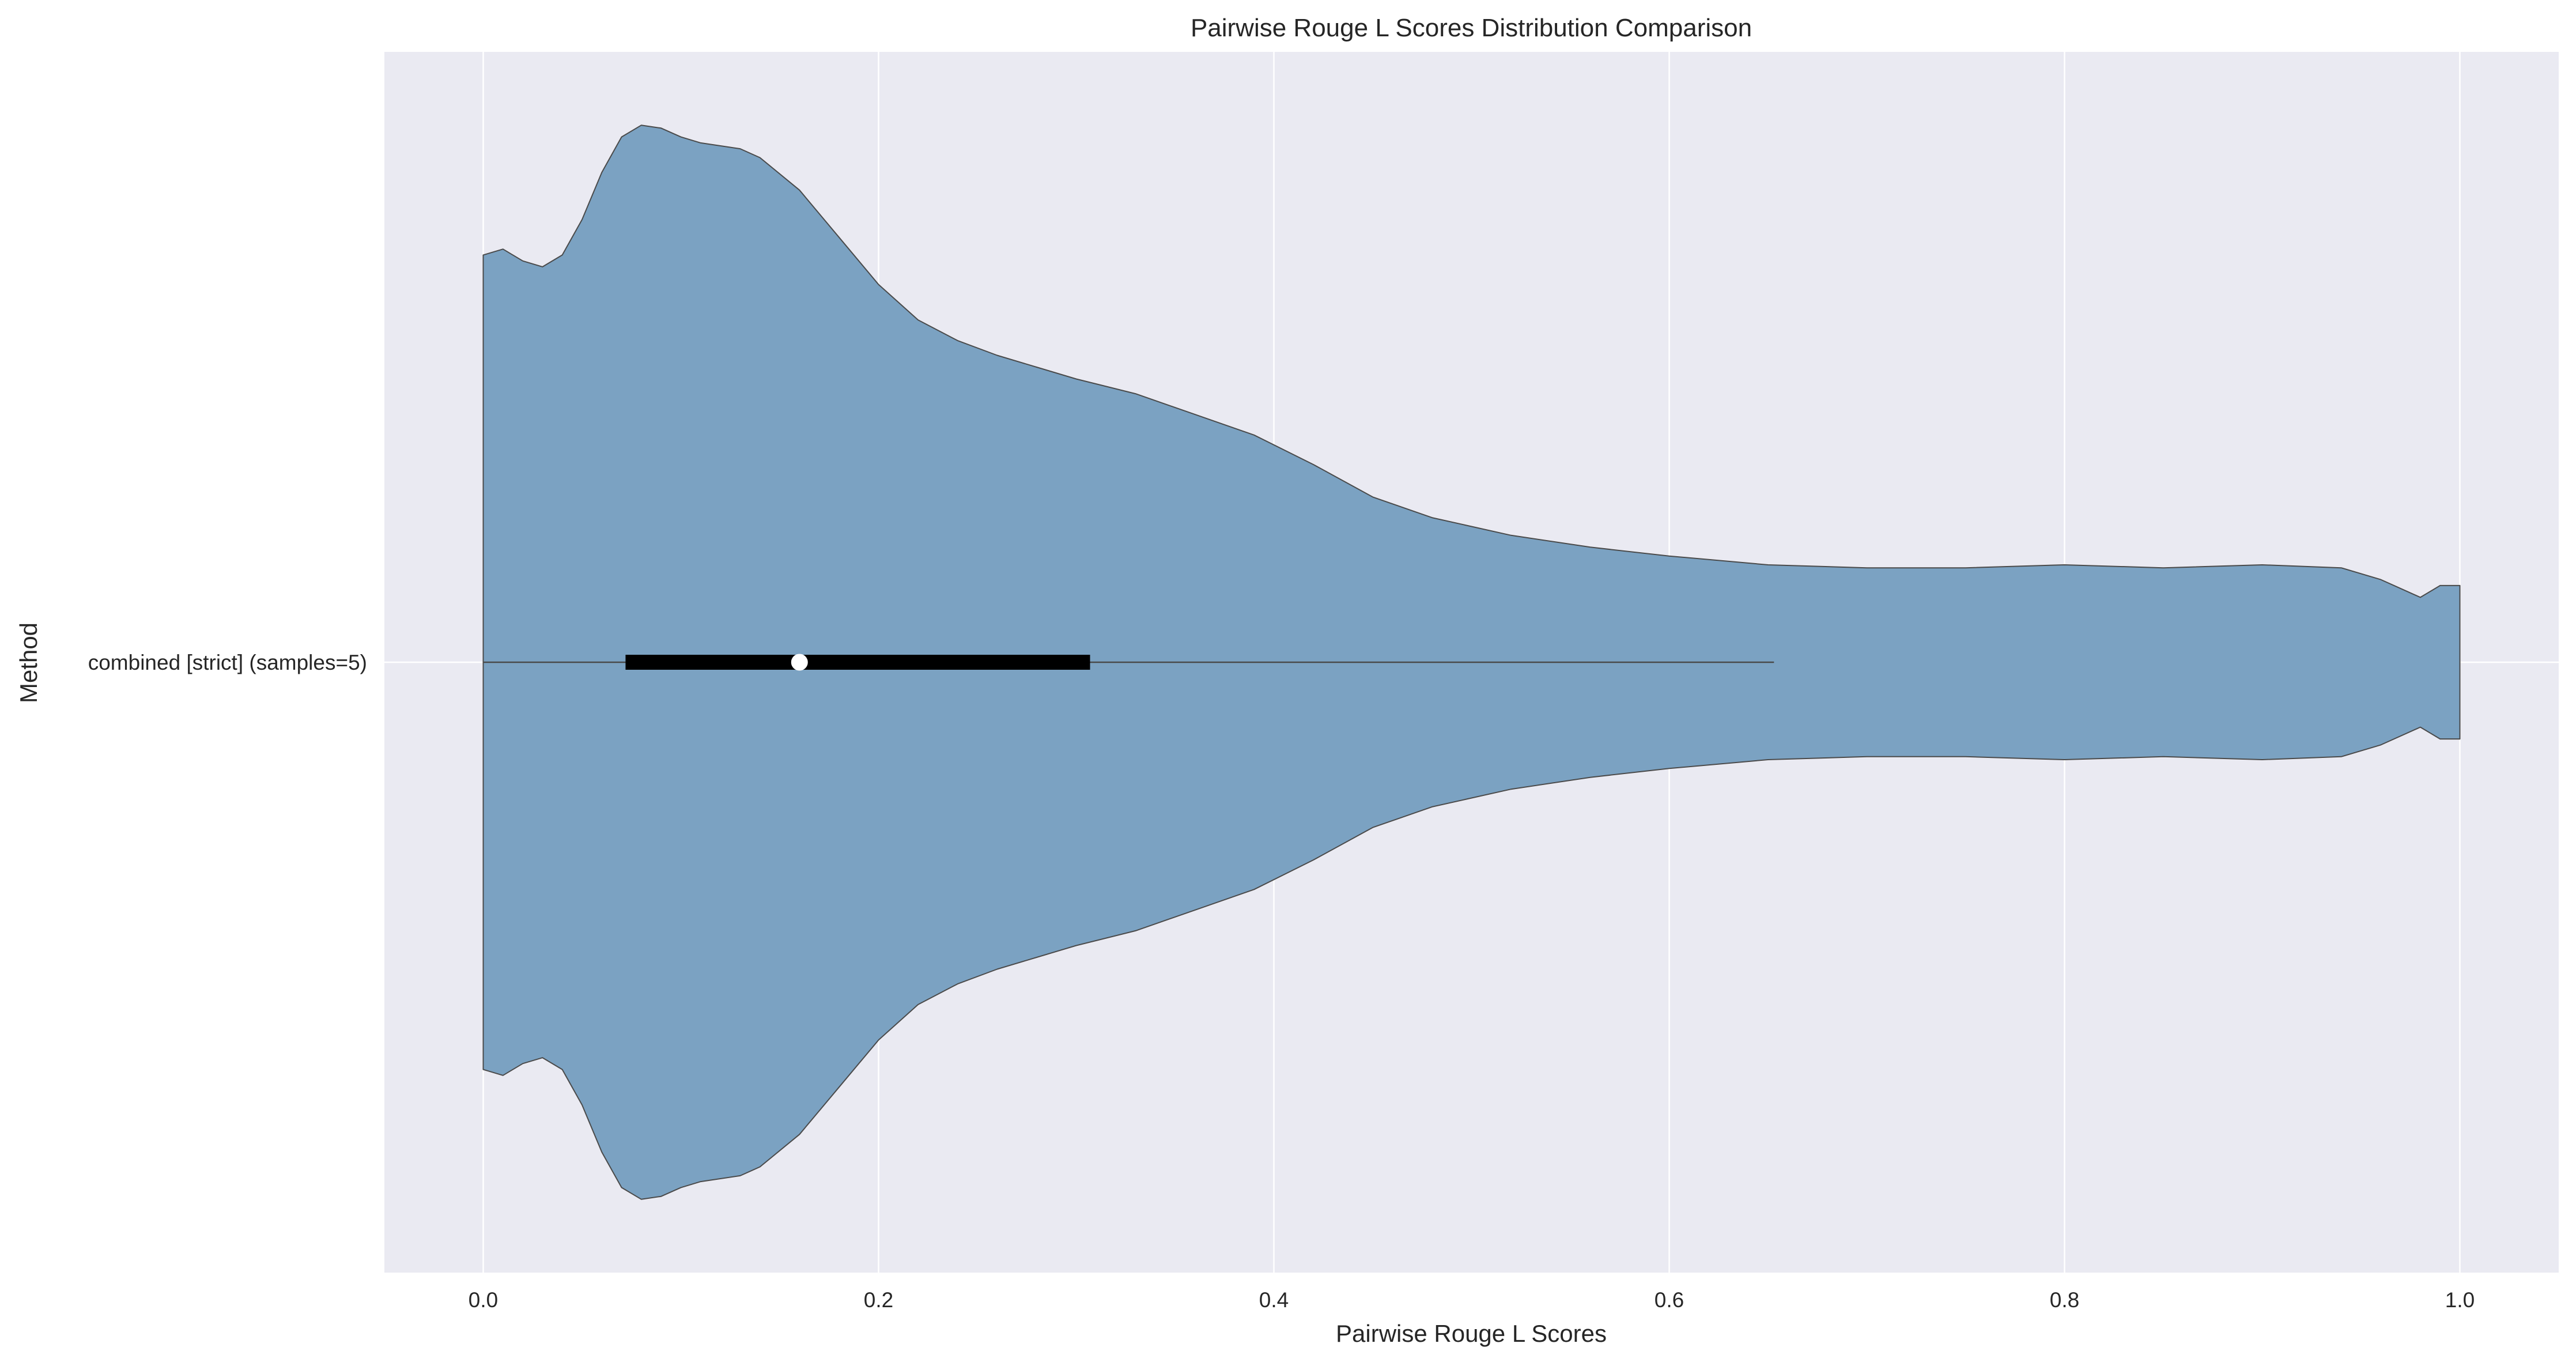 The image size is (2576, 1366). What do you see at coordinates (1472, 1300) in the screenshot?
I see `x-tick-labels: 0.0 0.2 0.4 0.6 0.8 1.0` at bounding box center [1472, 1300].